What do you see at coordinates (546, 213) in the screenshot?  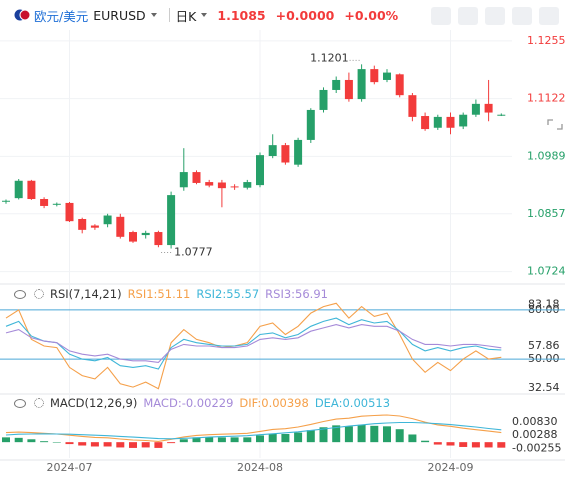 I see `y-tick-label: 1.0857` at bounding box center [546, 213].